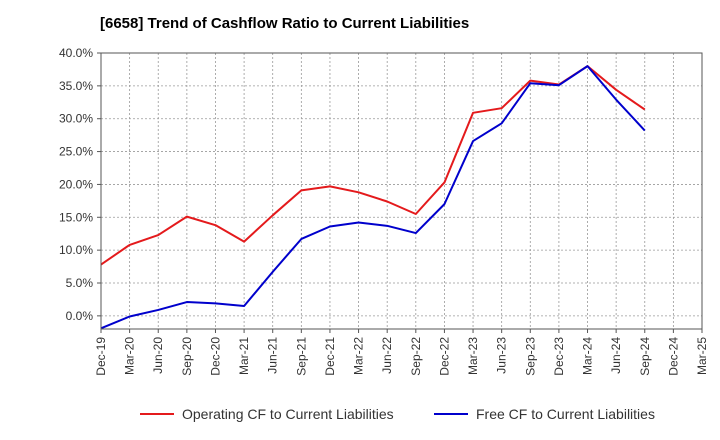 This screenshot has width=720, height=440. Describe the element at coordinates (244, 356) in the screenshot. I see `x-tick-label: Mar-21` at that location.